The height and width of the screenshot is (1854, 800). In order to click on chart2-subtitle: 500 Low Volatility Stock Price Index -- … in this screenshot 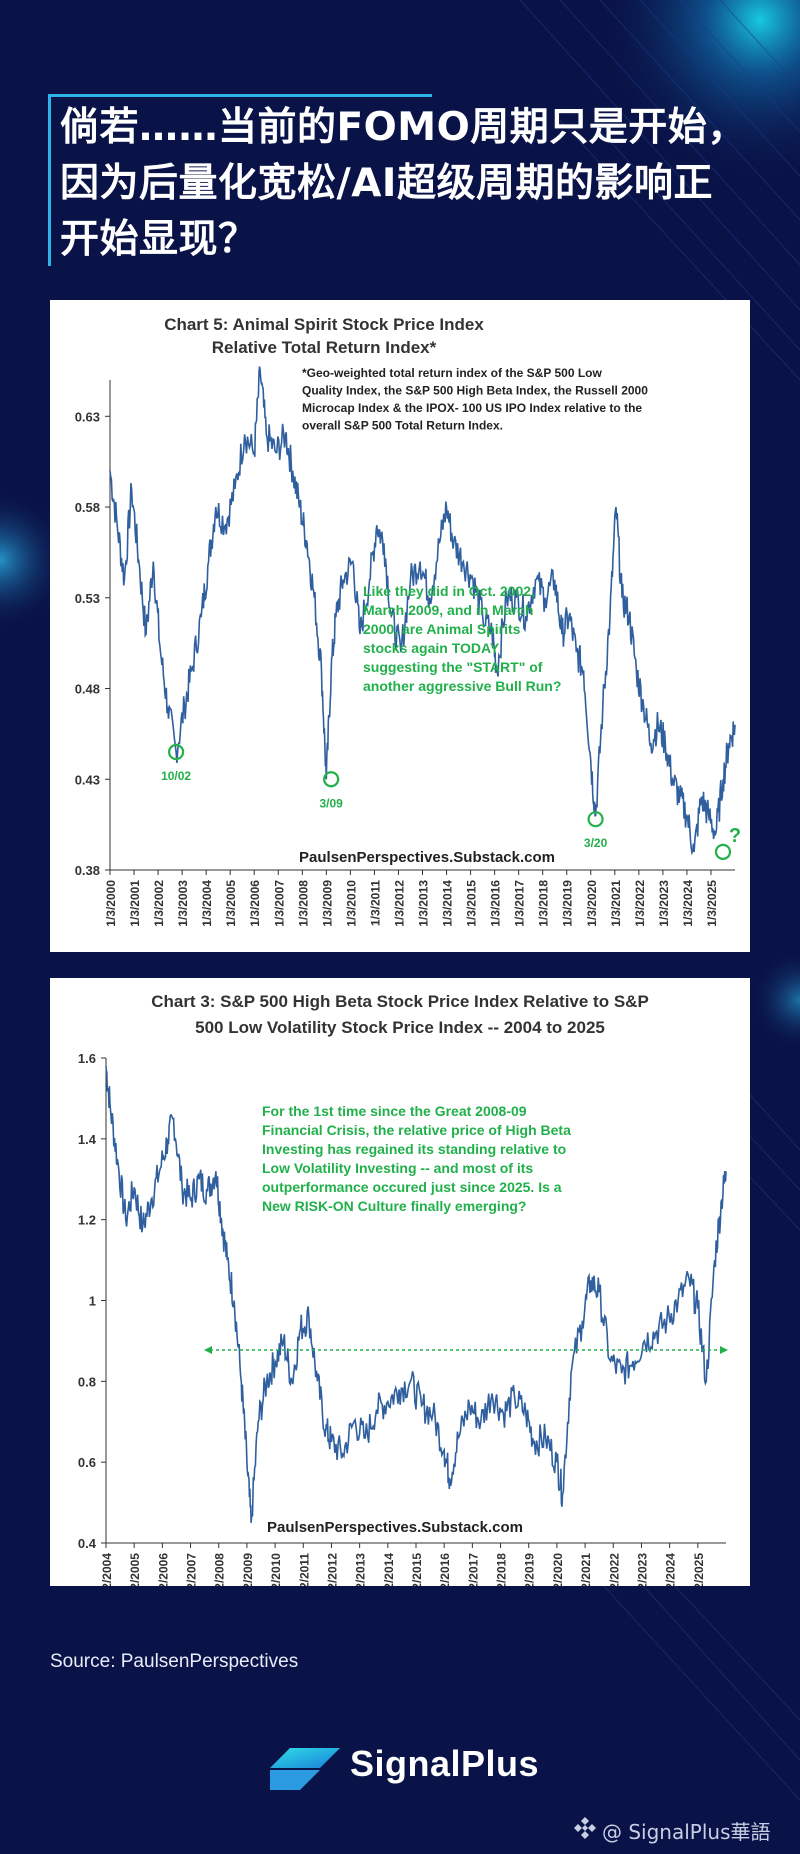, I will do `click(400, 1027)`.